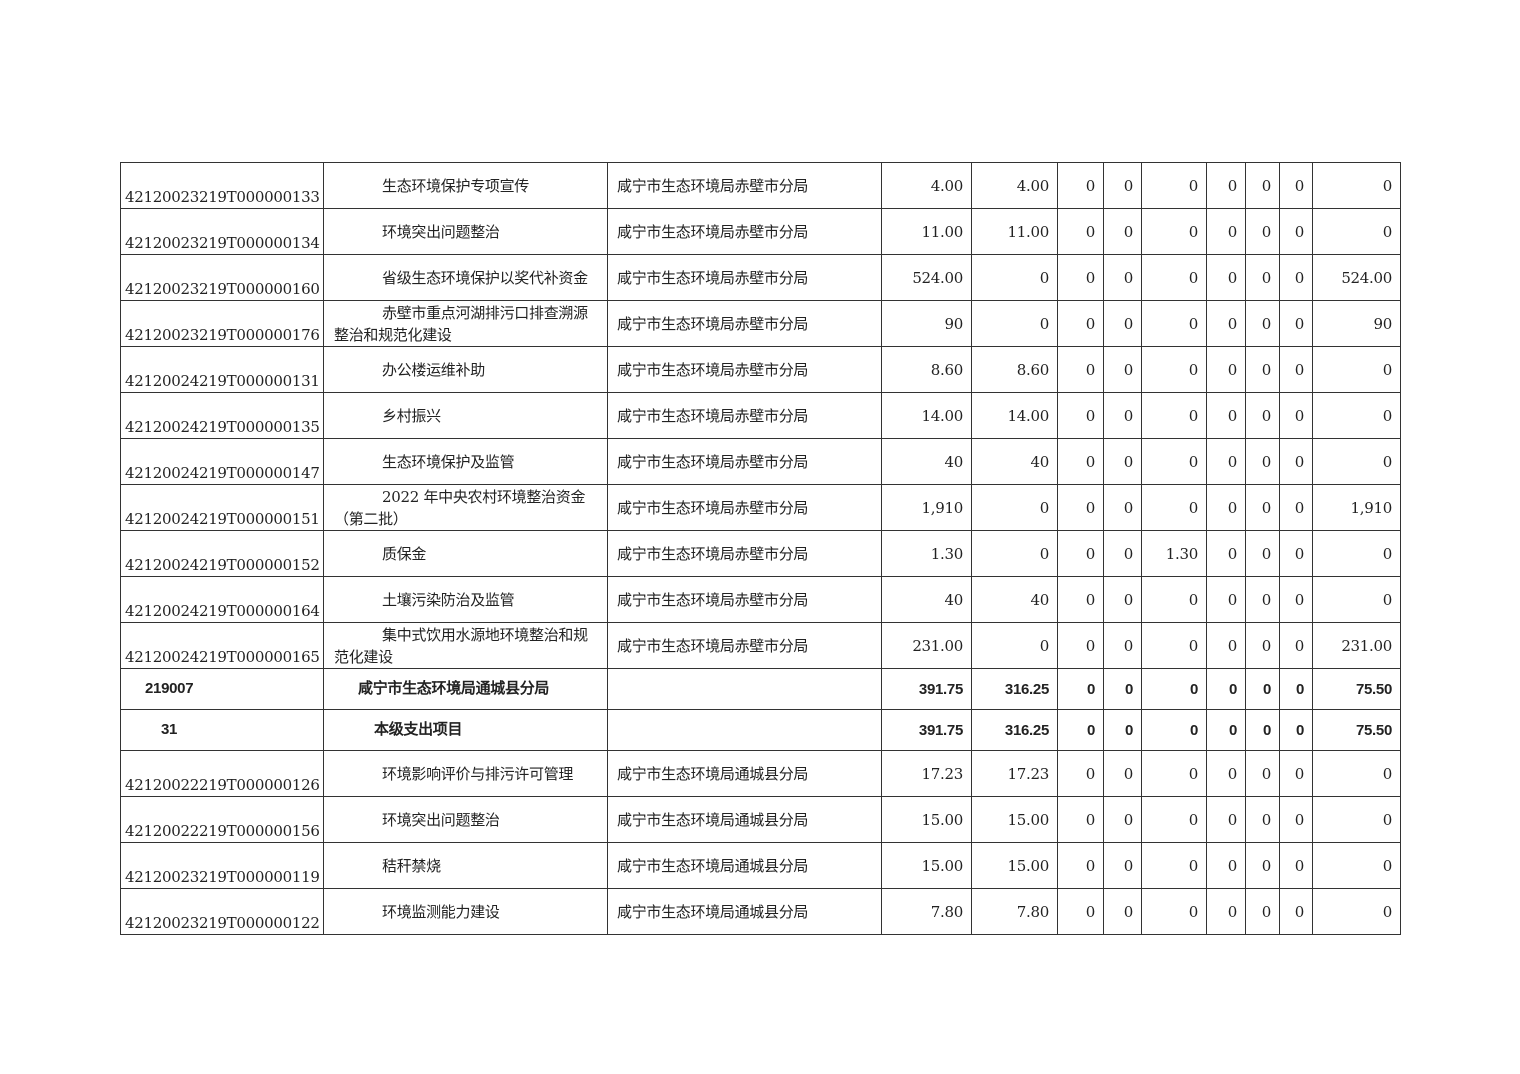 The width and height of the screenshot is (1520, 1074). What do you see at coordinates (465, 461) in the screenshot?
I see `project-name-cell: 生态环境保护及监管` at bounding box center [465, 461].